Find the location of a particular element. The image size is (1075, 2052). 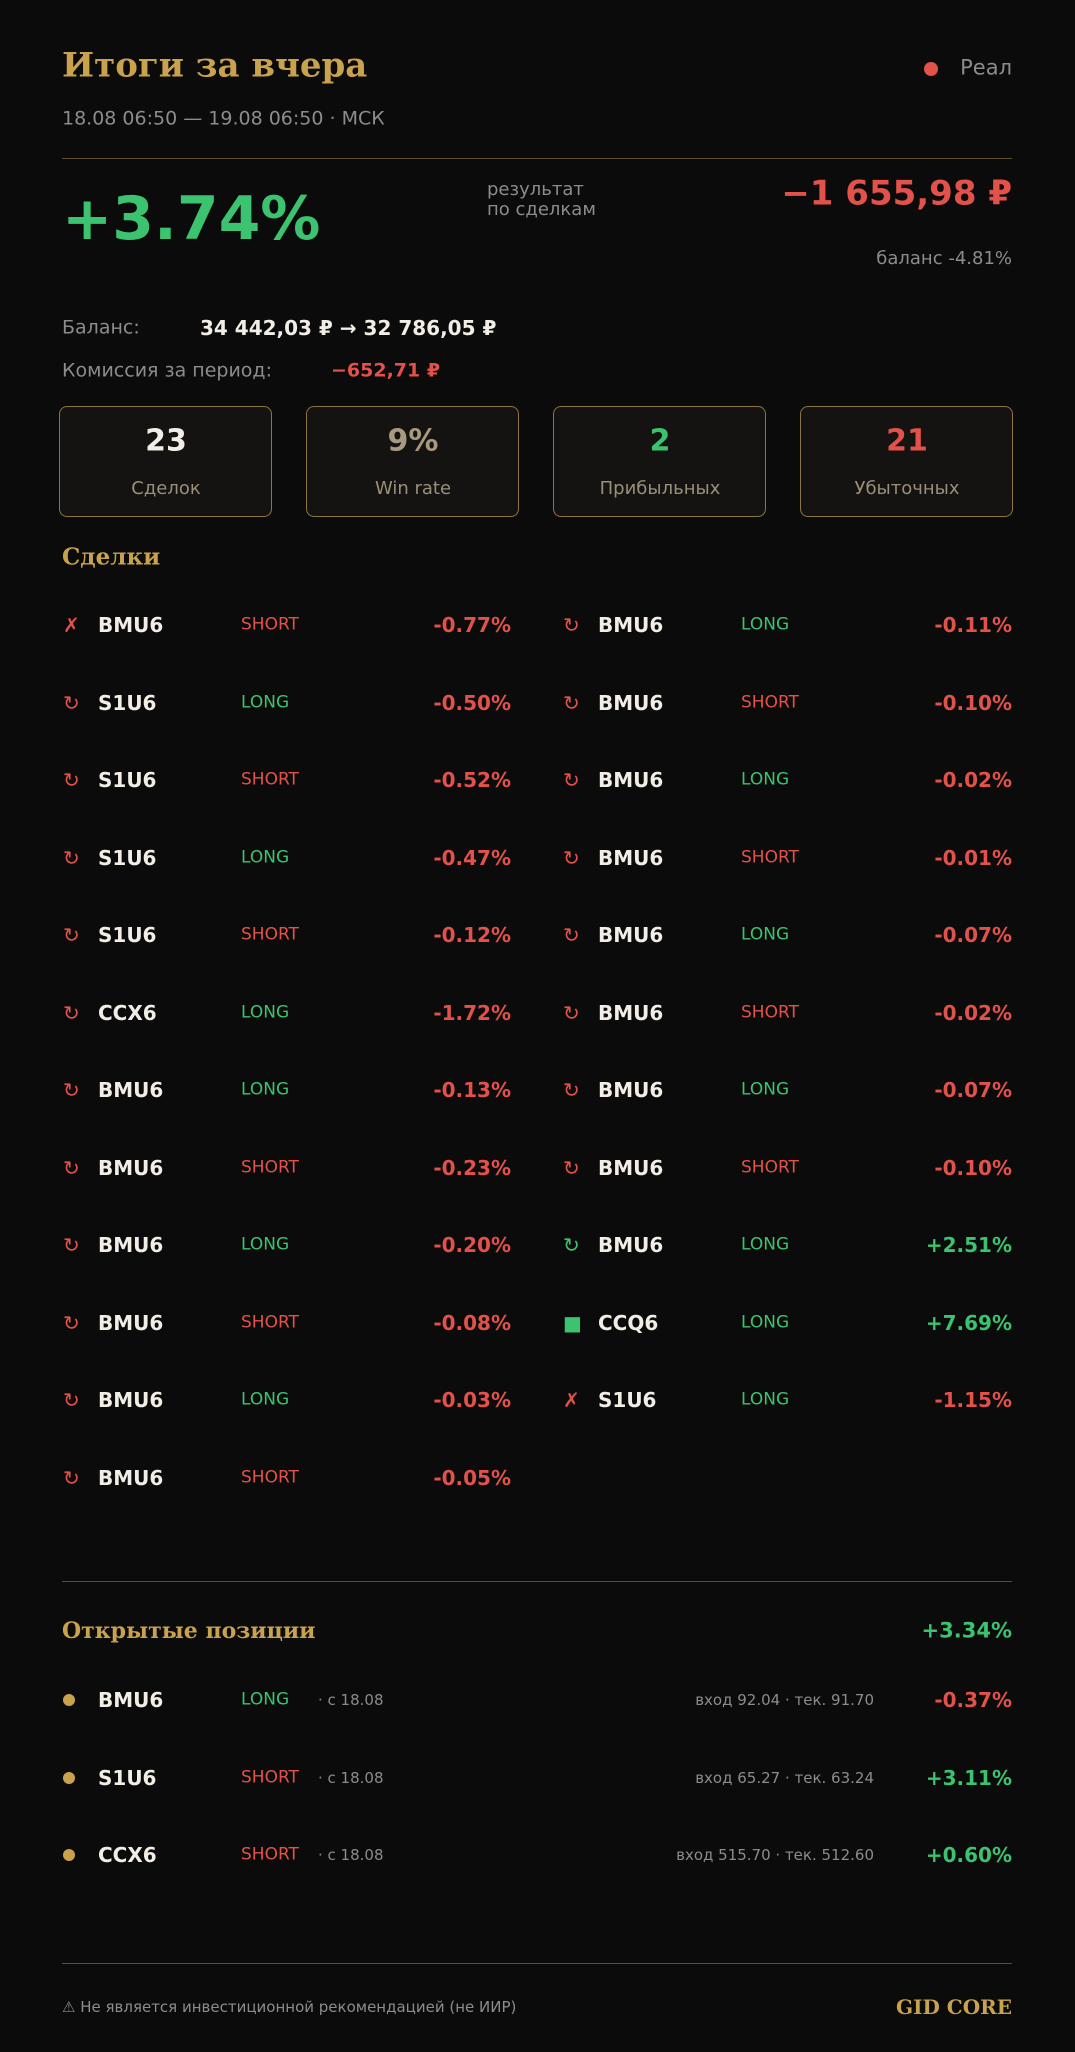

section-title: Открытые позиции is located at coordinates (189, 1630).